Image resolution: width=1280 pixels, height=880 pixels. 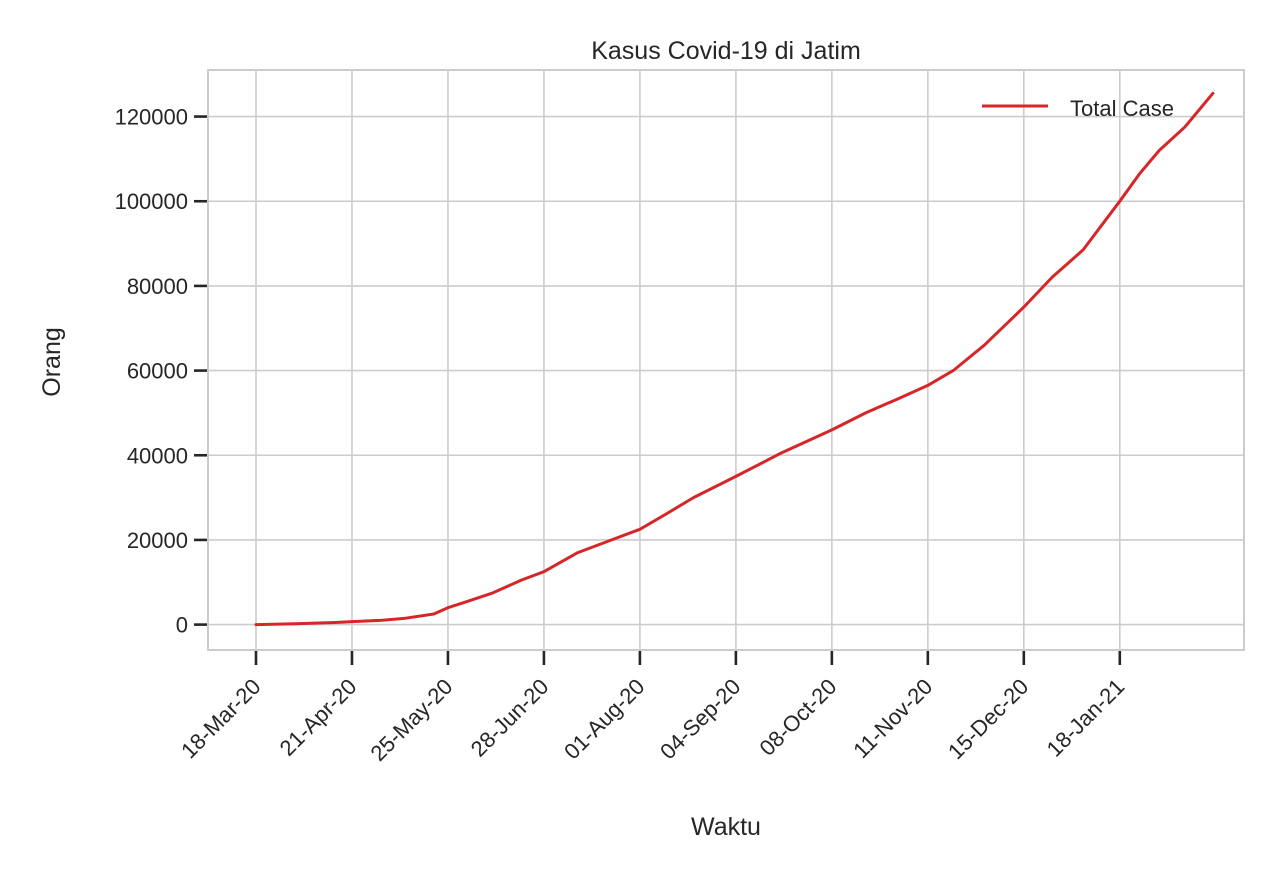 I want to click on y-tick-label: 120000, so click(x=151, y=117).